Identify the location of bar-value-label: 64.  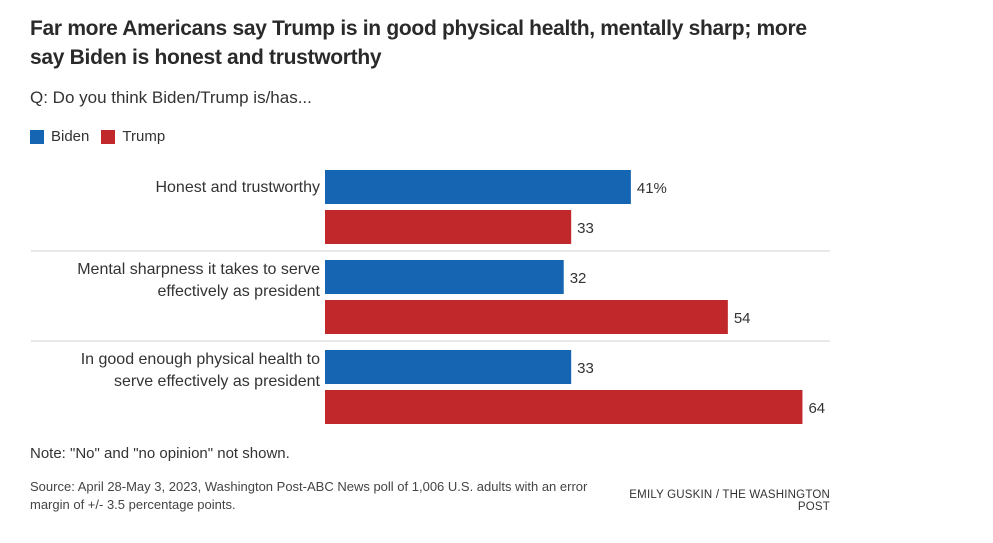
(816, 408).